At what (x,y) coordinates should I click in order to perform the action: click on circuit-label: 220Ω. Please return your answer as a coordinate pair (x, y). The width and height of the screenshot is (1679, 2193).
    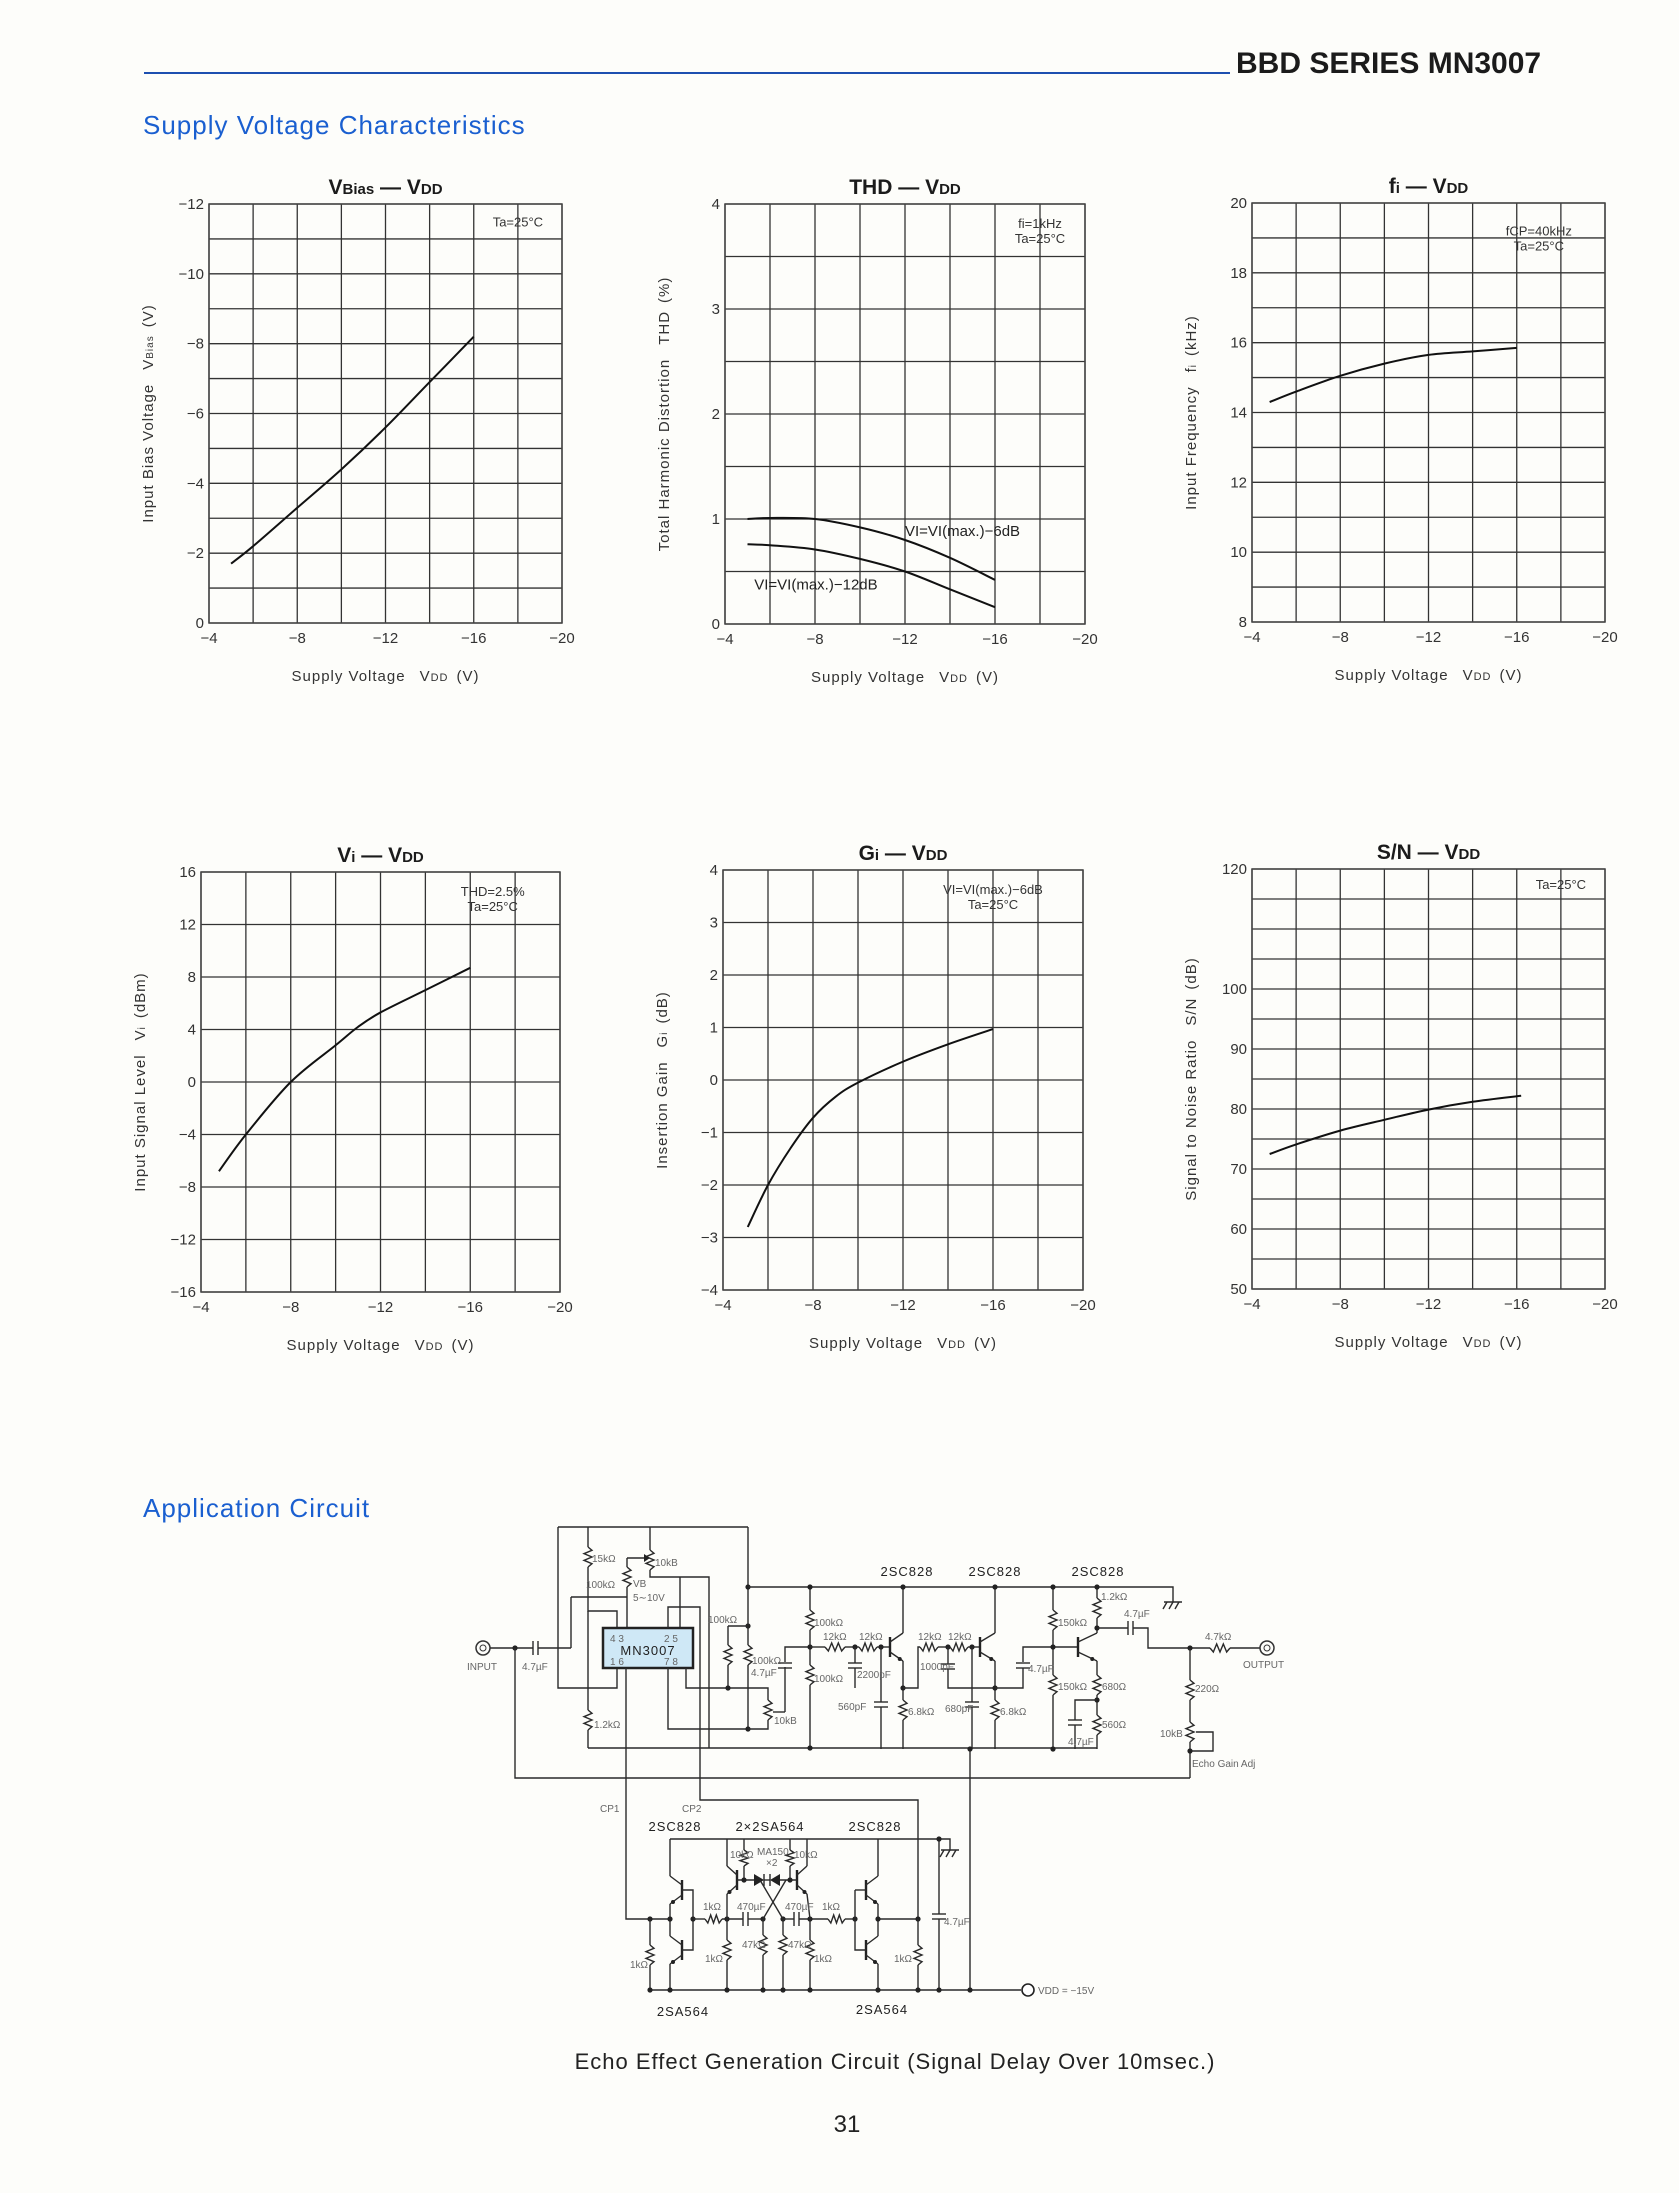
    Looking at the image, I should click on (1207, 1689).